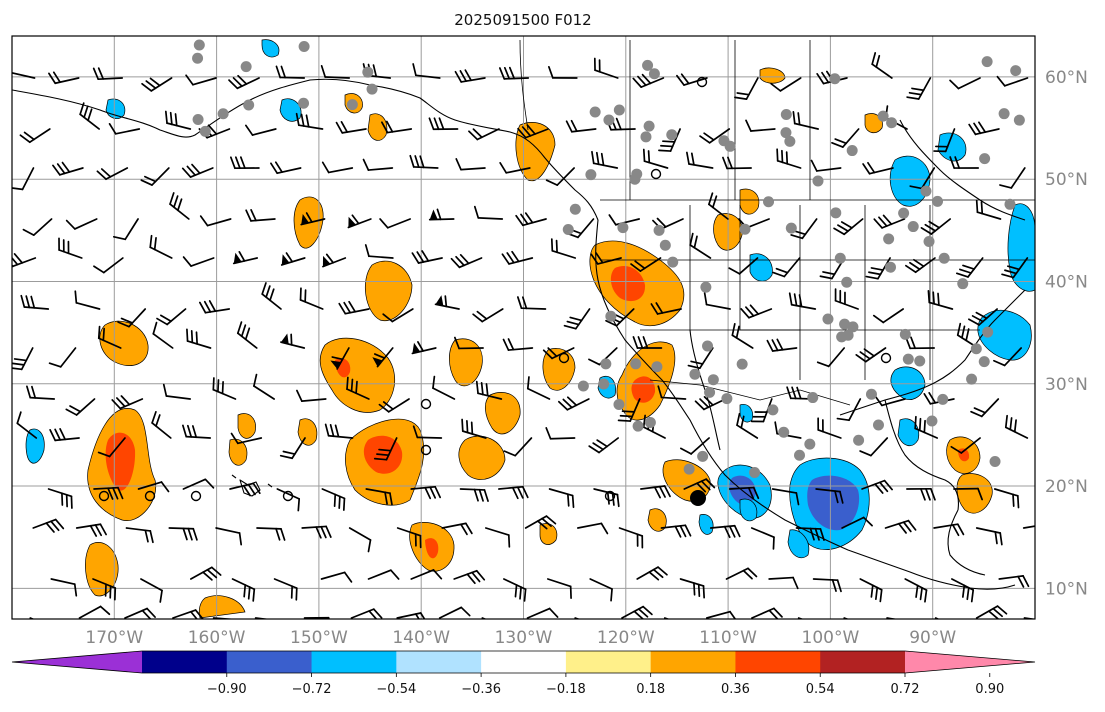 The width and height of the screenshot is (1105, 712). I want to click on figure-title: 2025091500 F012, so click(522, 20).